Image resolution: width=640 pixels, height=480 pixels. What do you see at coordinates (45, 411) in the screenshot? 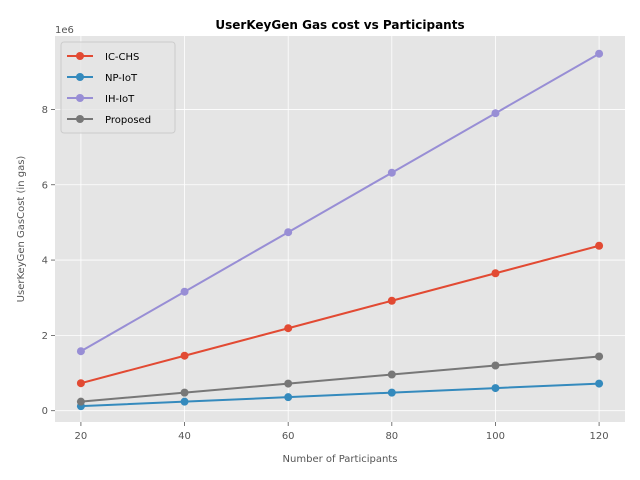
I see `y-tick-label: 0` at bounding box center [45, 411].